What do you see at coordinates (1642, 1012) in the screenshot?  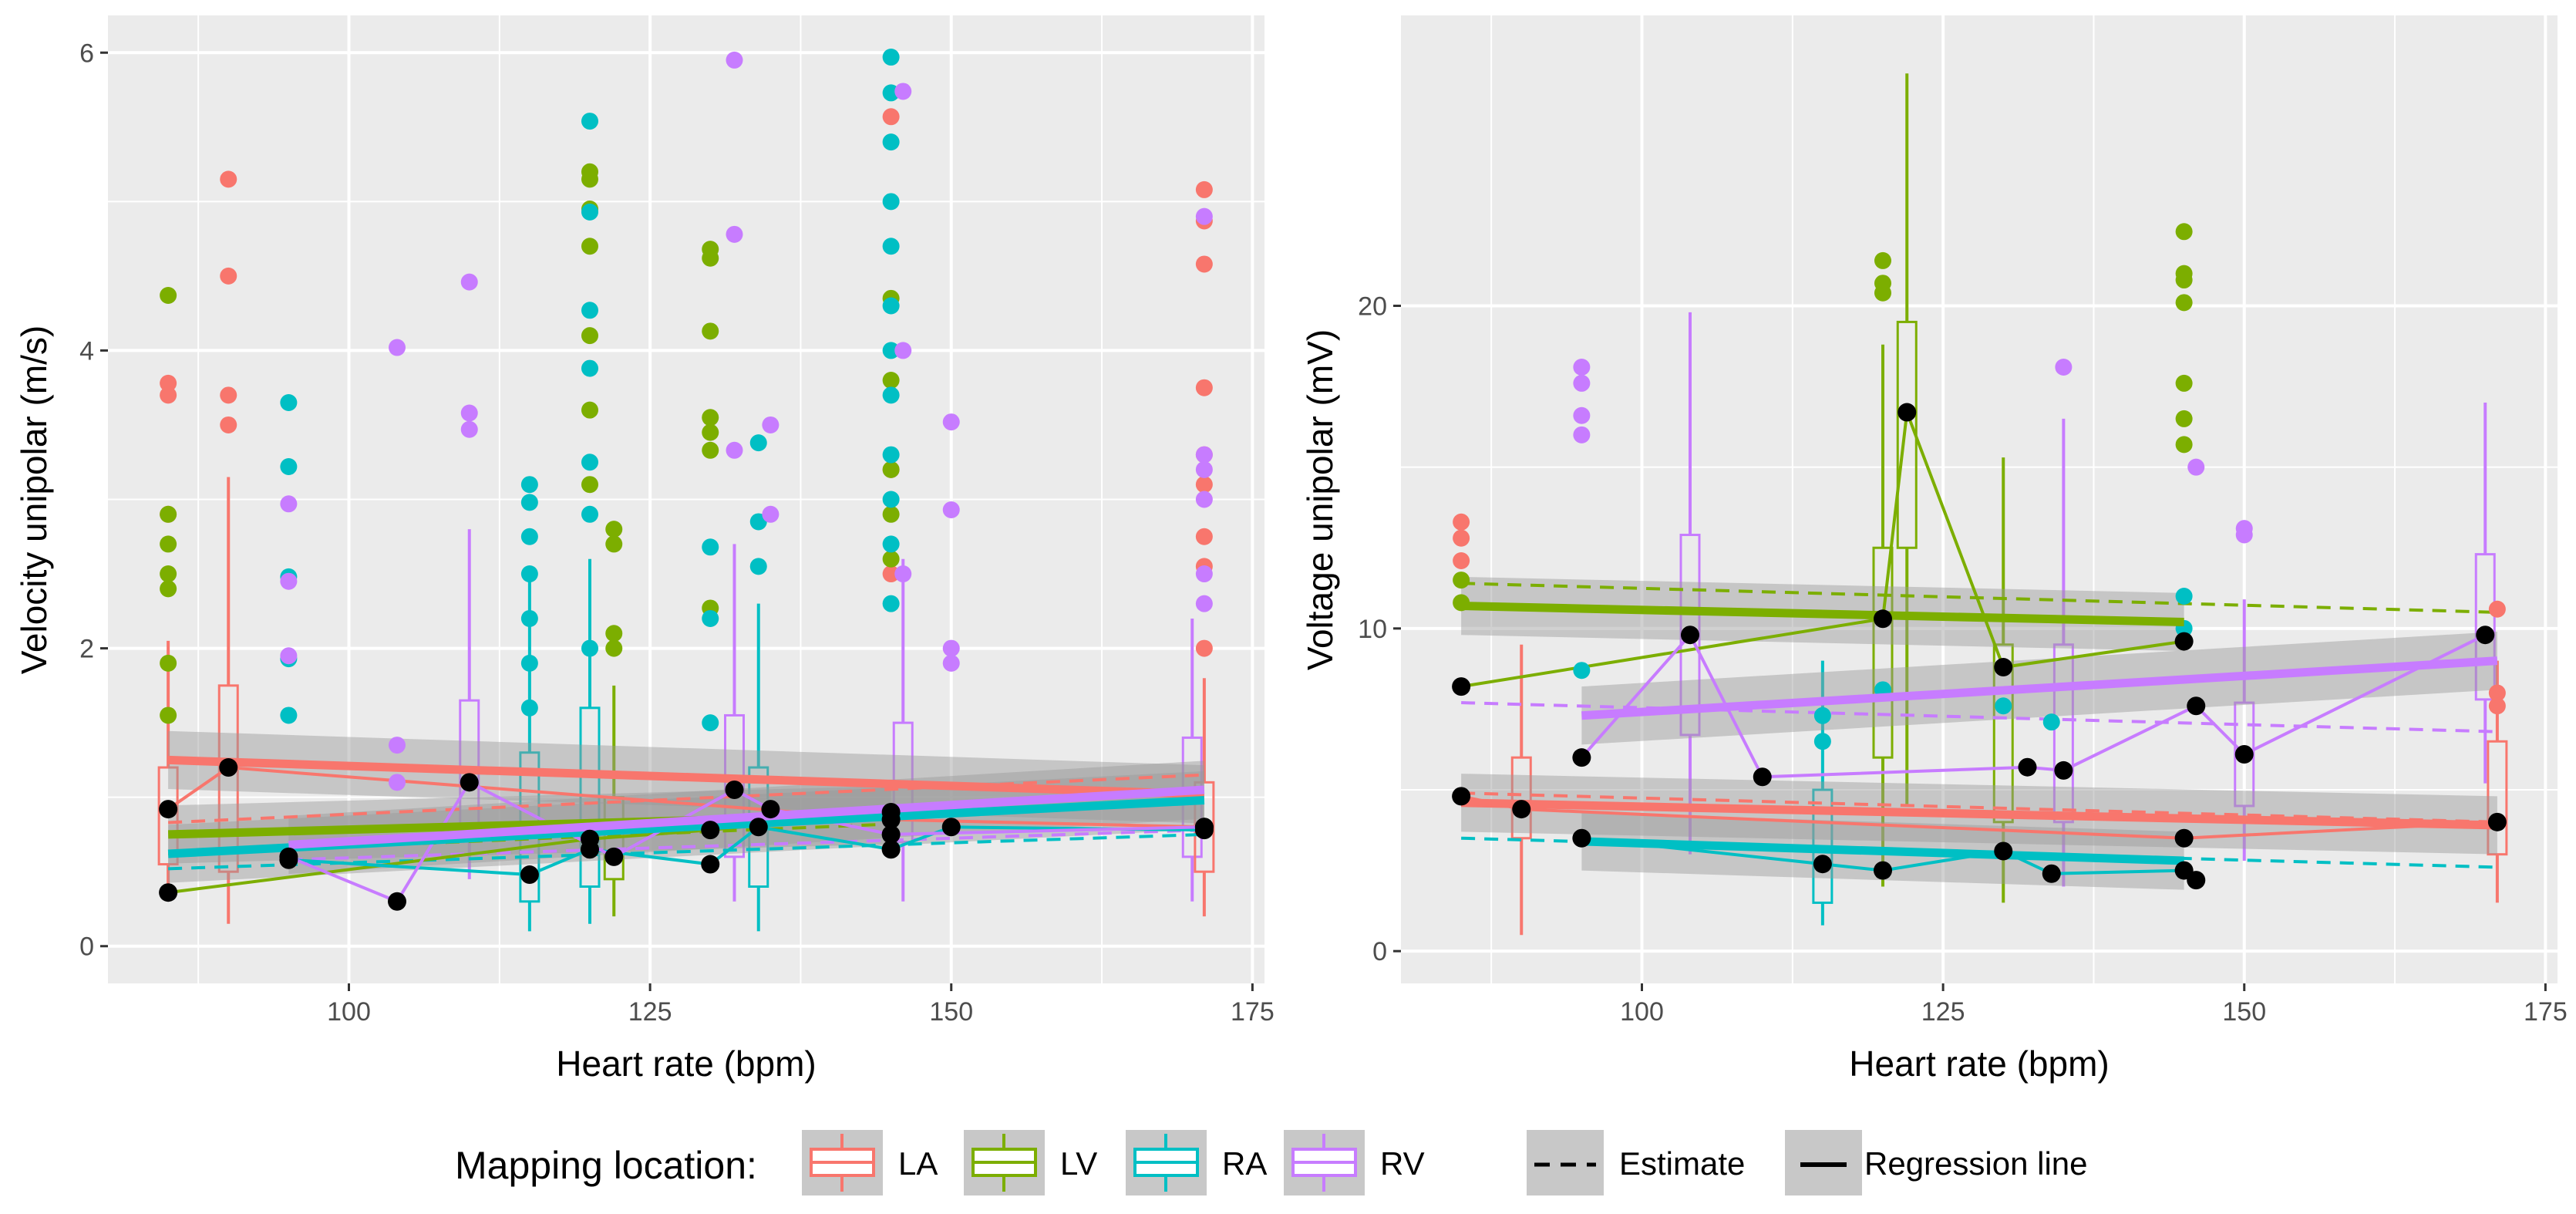 I see `right-x-tick-label: 100` at bounding box center [1642, 1012].